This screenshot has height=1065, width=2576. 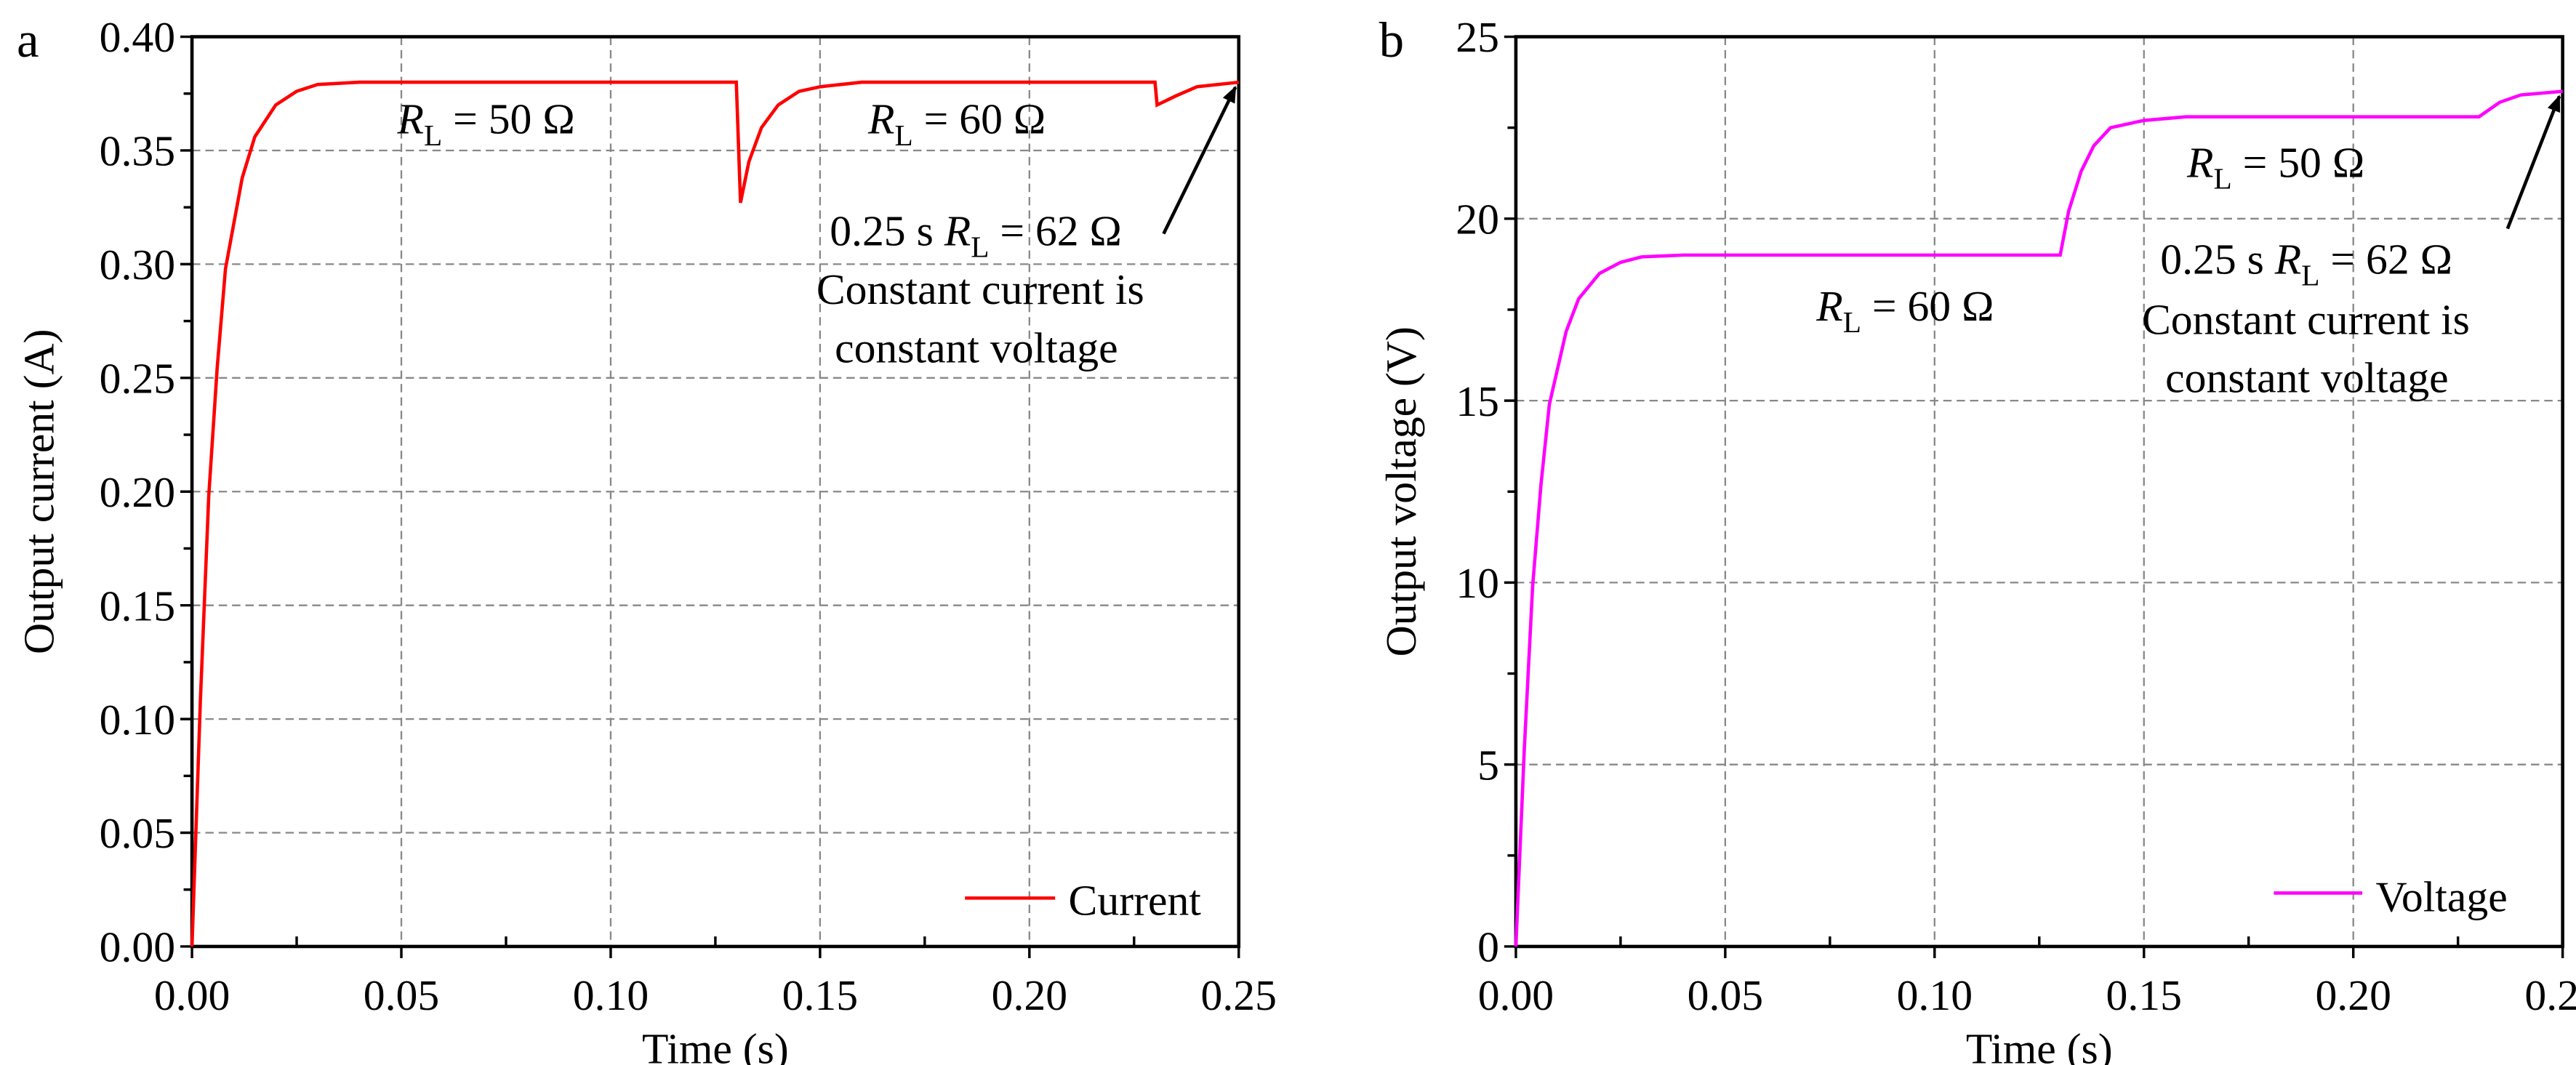 What do you see at coordinates (1477, 37) in the screenshot?
I see `y-tick-label: 25` at bounding box center [1477, 37].